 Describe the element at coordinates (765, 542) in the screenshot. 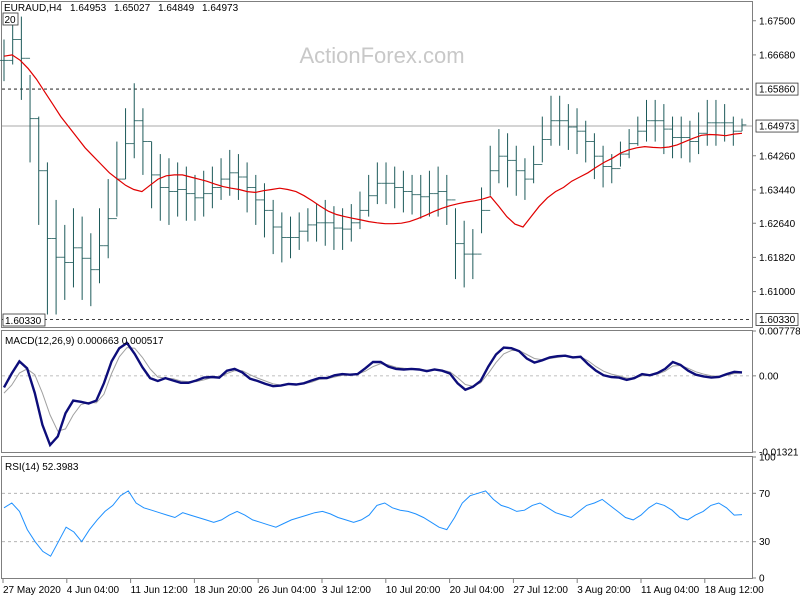

I see `rsi-axis-label: 30` at that location.